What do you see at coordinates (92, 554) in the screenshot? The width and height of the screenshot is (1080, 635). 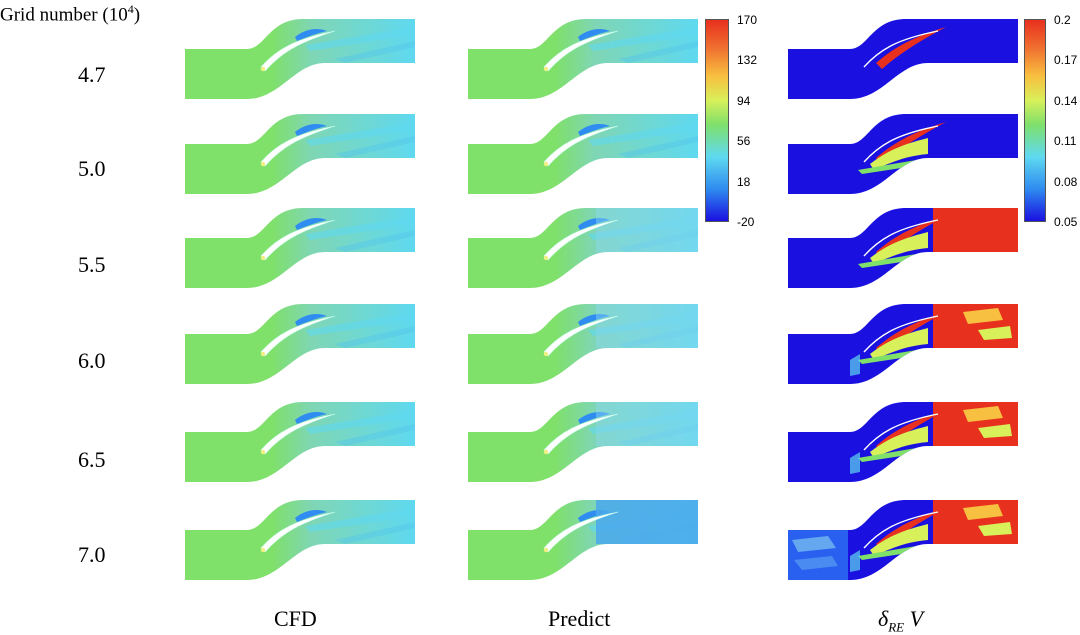 I see `row-label-7-0: 7.0` at bounding box center [92, 554].